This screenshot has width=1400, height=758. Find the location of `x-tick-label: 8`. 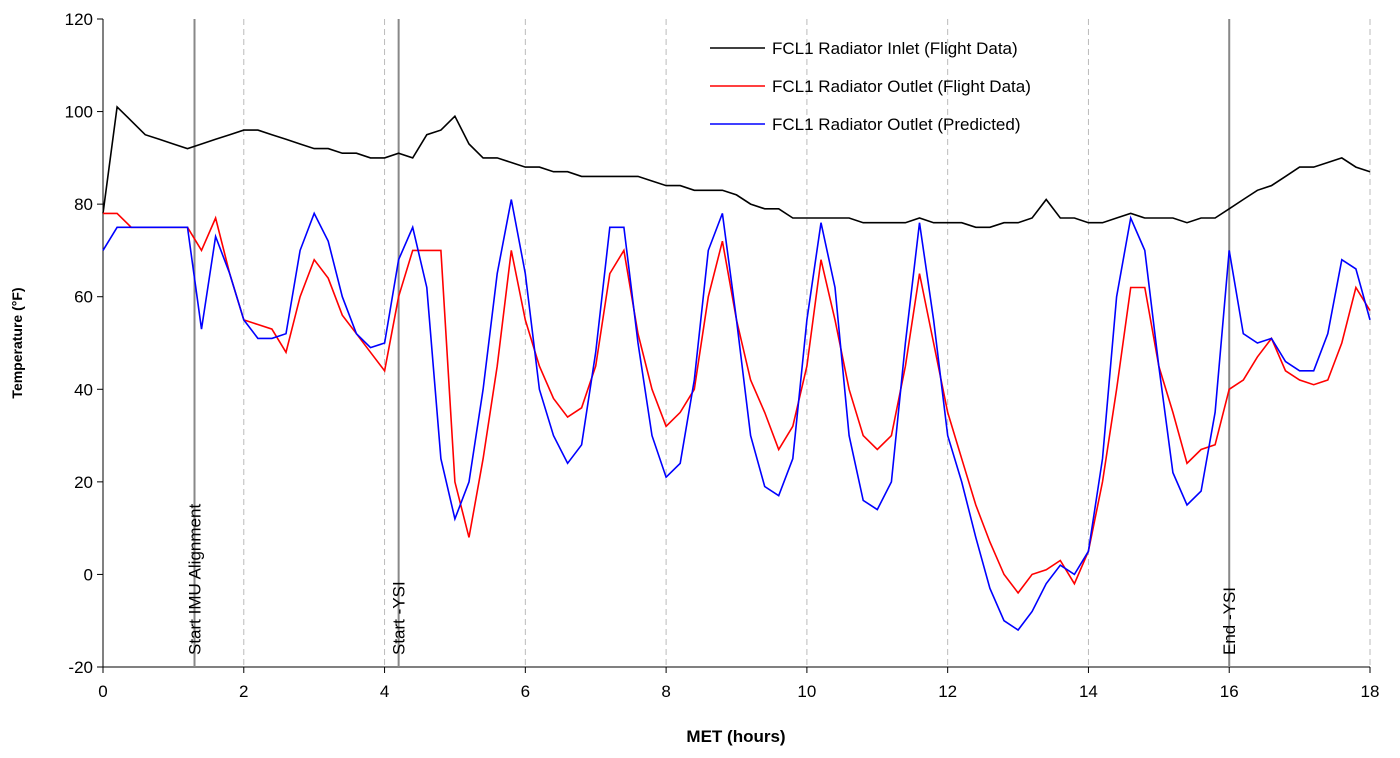

x-tick-label: 8 is located at coordinates (665, 691).